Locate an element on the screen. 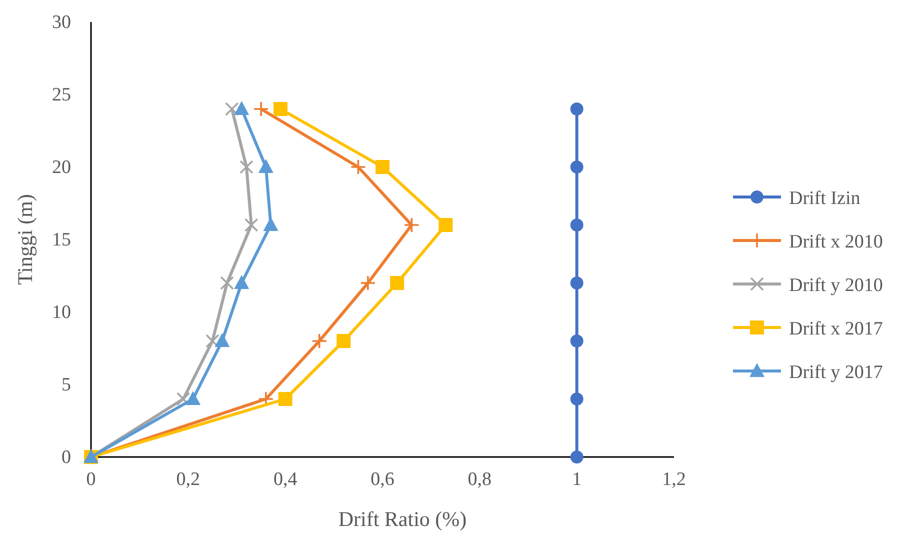 Image resolution: width=912 pixels, height=538 pixels. legend-label: Drift x 2017 is located at coordinates (836, 329).